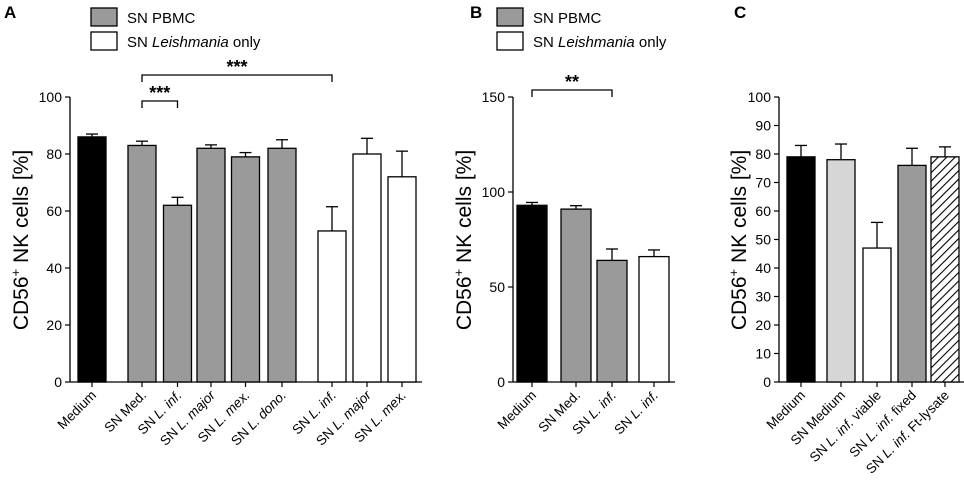 The width and height of the screenshot is (964, 500). I want to click on panel-label: B, so click(476, 12).